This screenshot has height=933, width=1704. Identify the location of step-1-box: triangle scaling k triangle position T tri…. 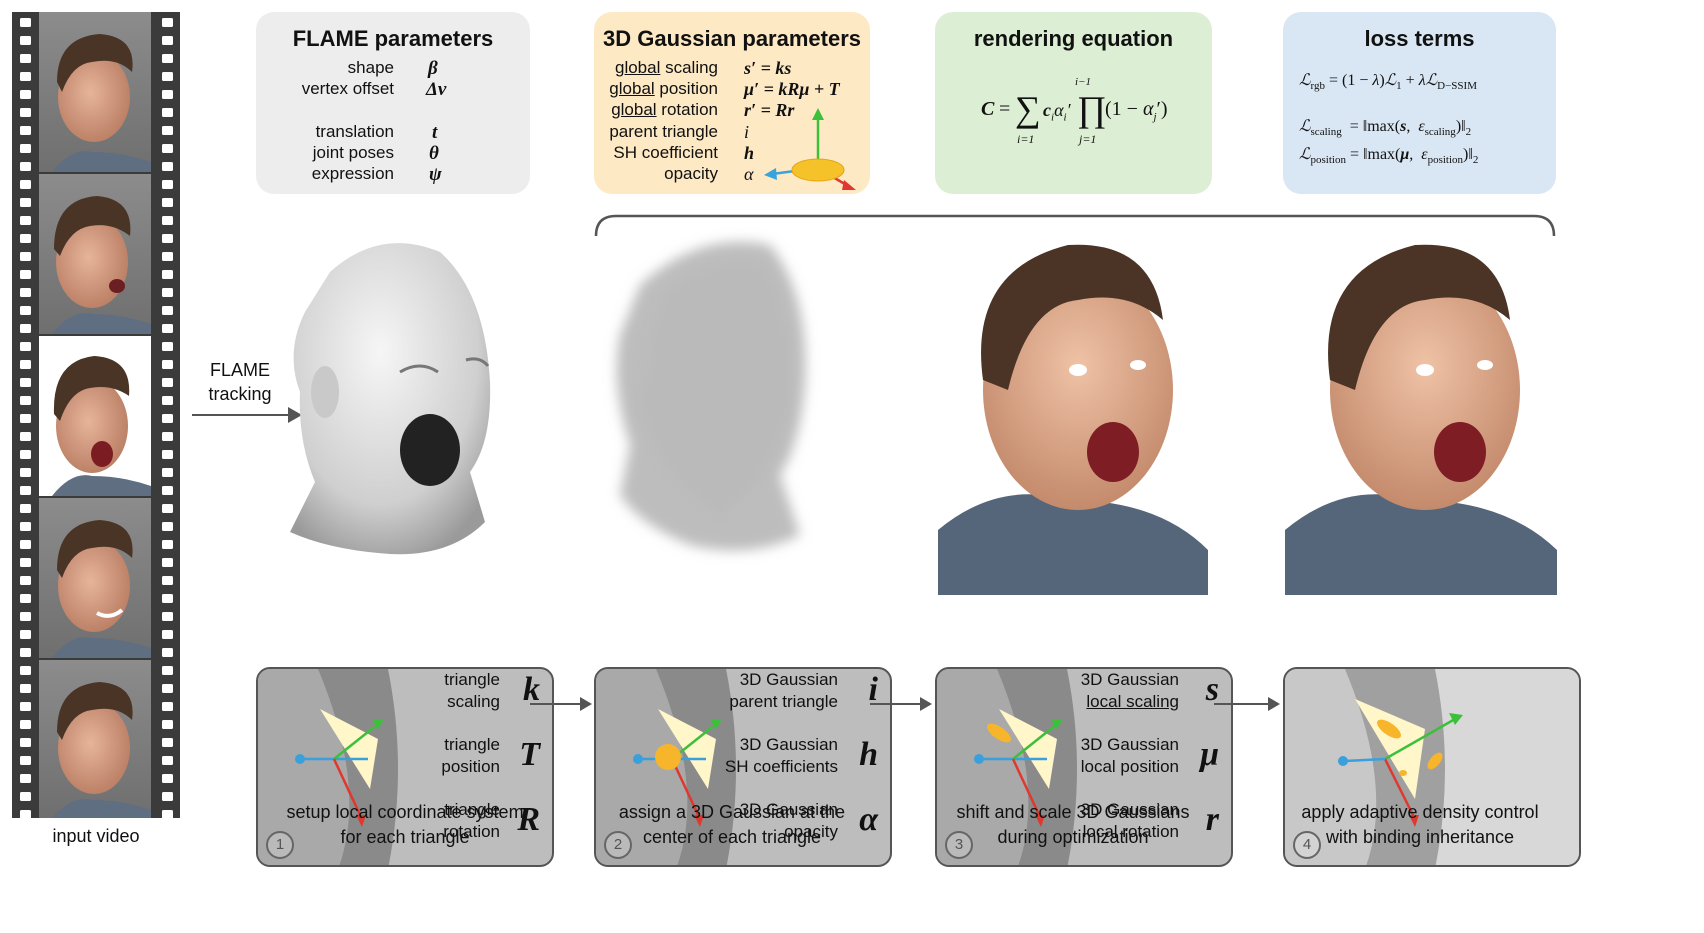
(405, 767).